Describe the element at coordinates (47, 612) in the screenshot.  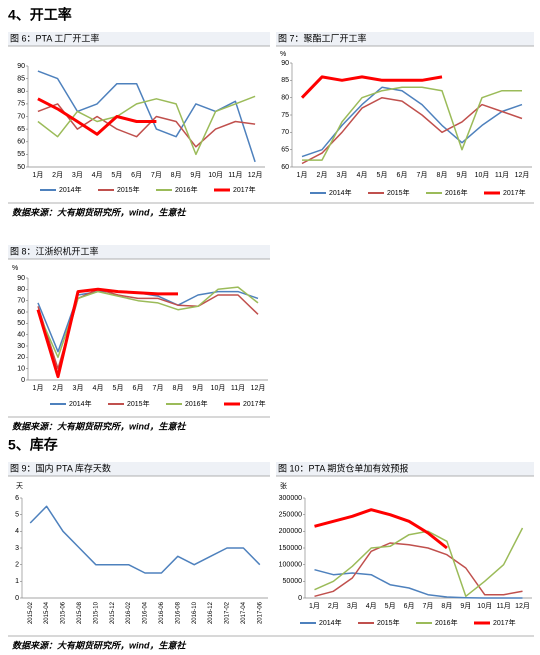
I see `x-tick-label: 2015-04` at that location.